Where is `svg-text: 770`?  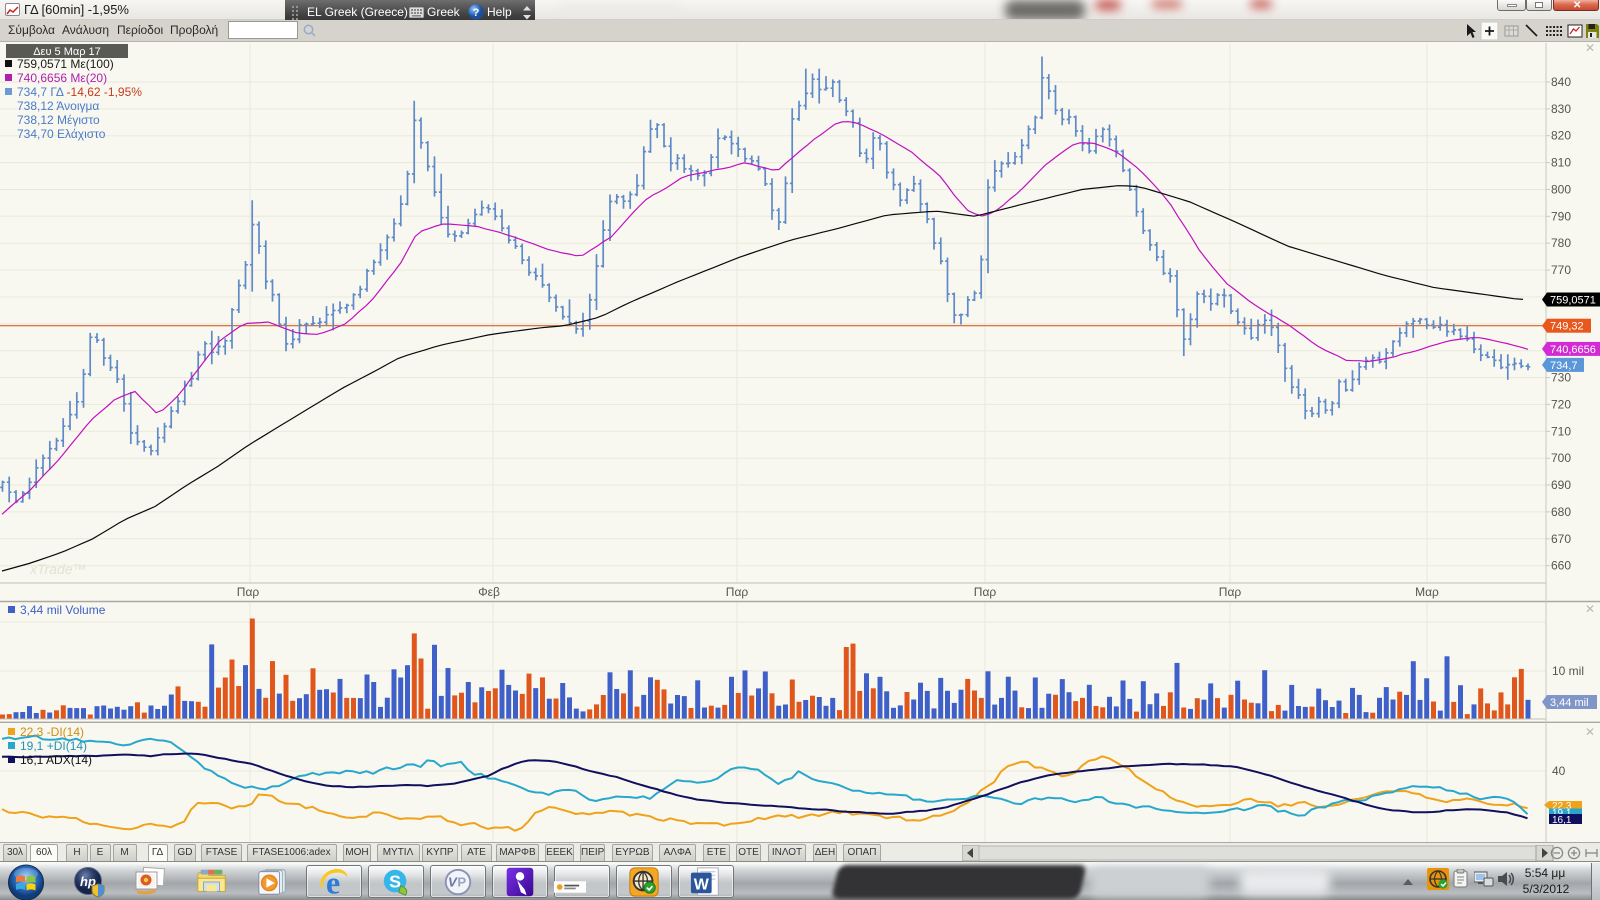 svg-text: 770 is located at coordinates (1561, 270).